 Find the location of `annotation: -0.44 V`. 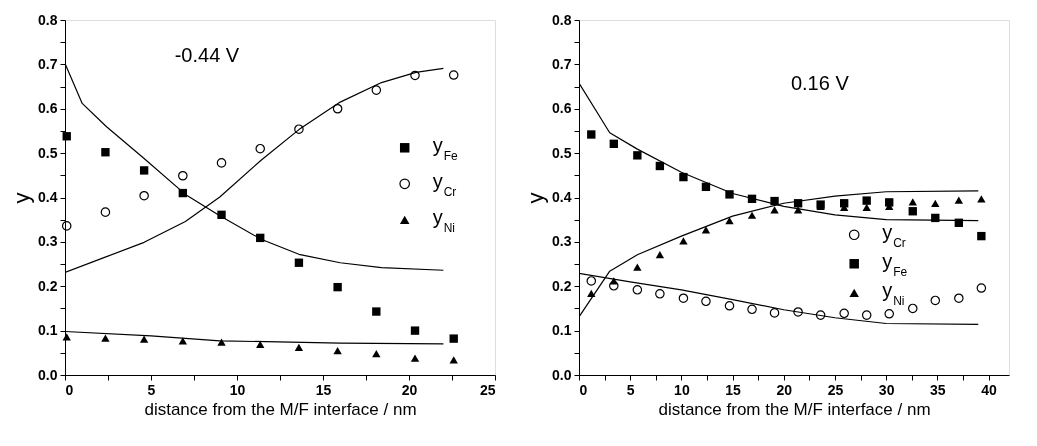

annotation: -0.44 V is located at coordinates (207, 54).